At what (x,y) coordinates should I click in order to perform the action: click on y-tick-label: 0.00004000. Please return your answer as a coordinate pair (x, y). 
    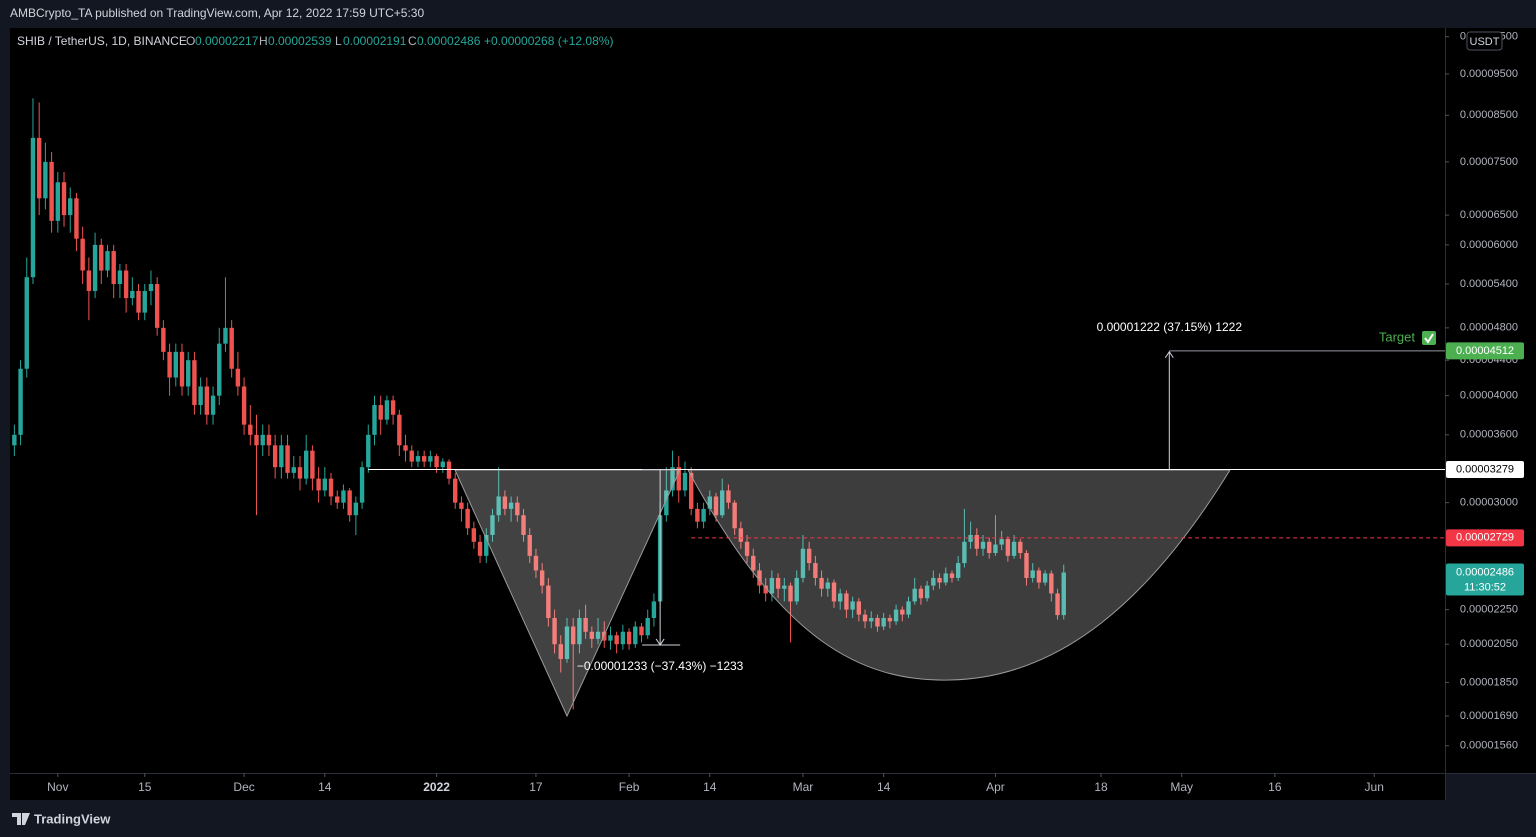
    Looking at the image, I should click on (1489, 396).